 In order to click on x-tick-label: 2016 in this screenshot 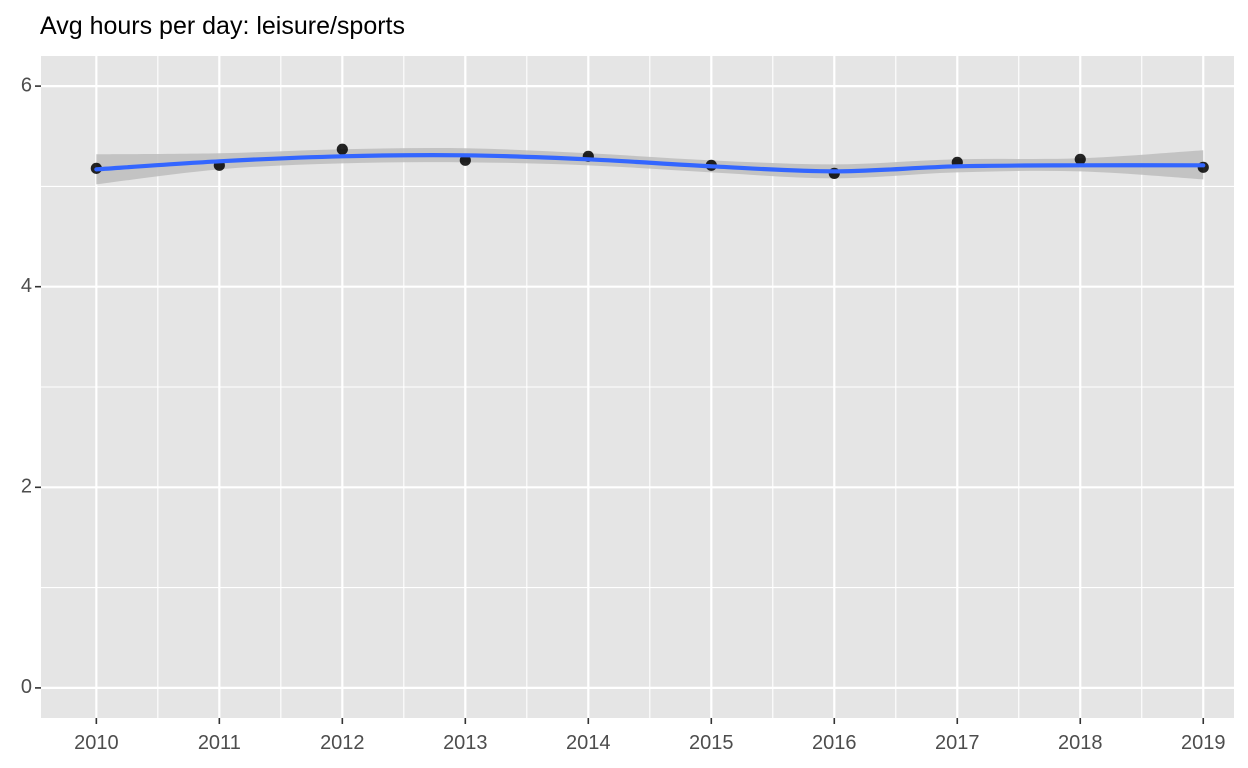, I will do `click(834, 743)`.